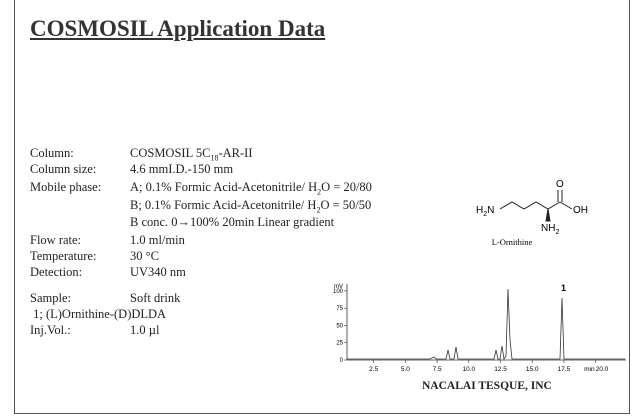 The height and width of the screenshot is (416, 632). What do you see at coordinates (550, 229) in the screenshot?
I see `alpha-amine: NH2` at bounding box center [550, 229].